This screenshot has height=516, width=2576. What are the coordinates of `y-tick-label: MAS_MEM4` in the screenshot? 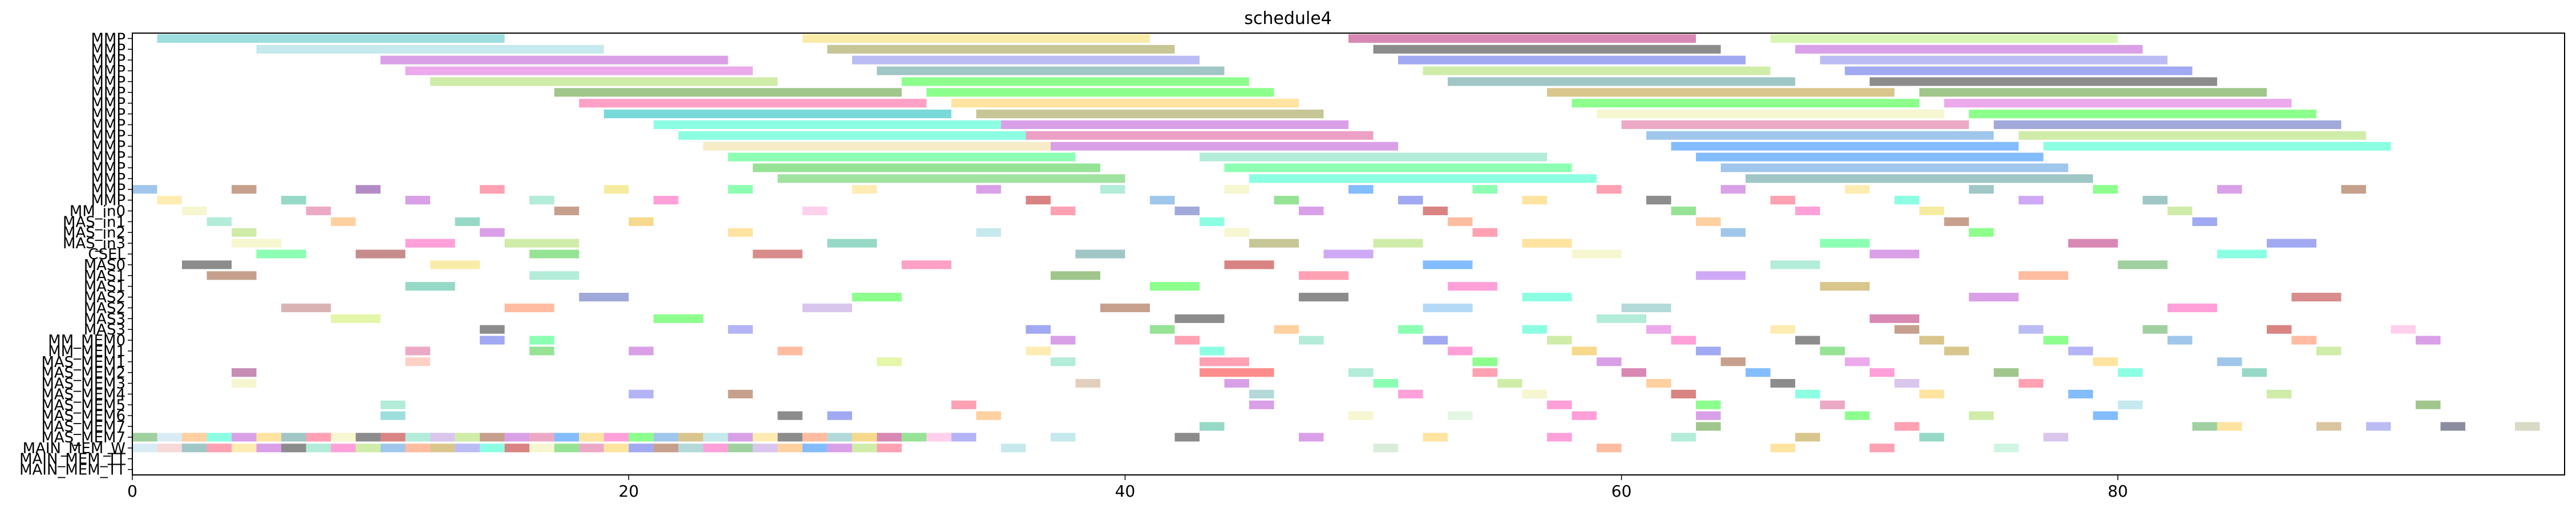 It's located at (83, 394).